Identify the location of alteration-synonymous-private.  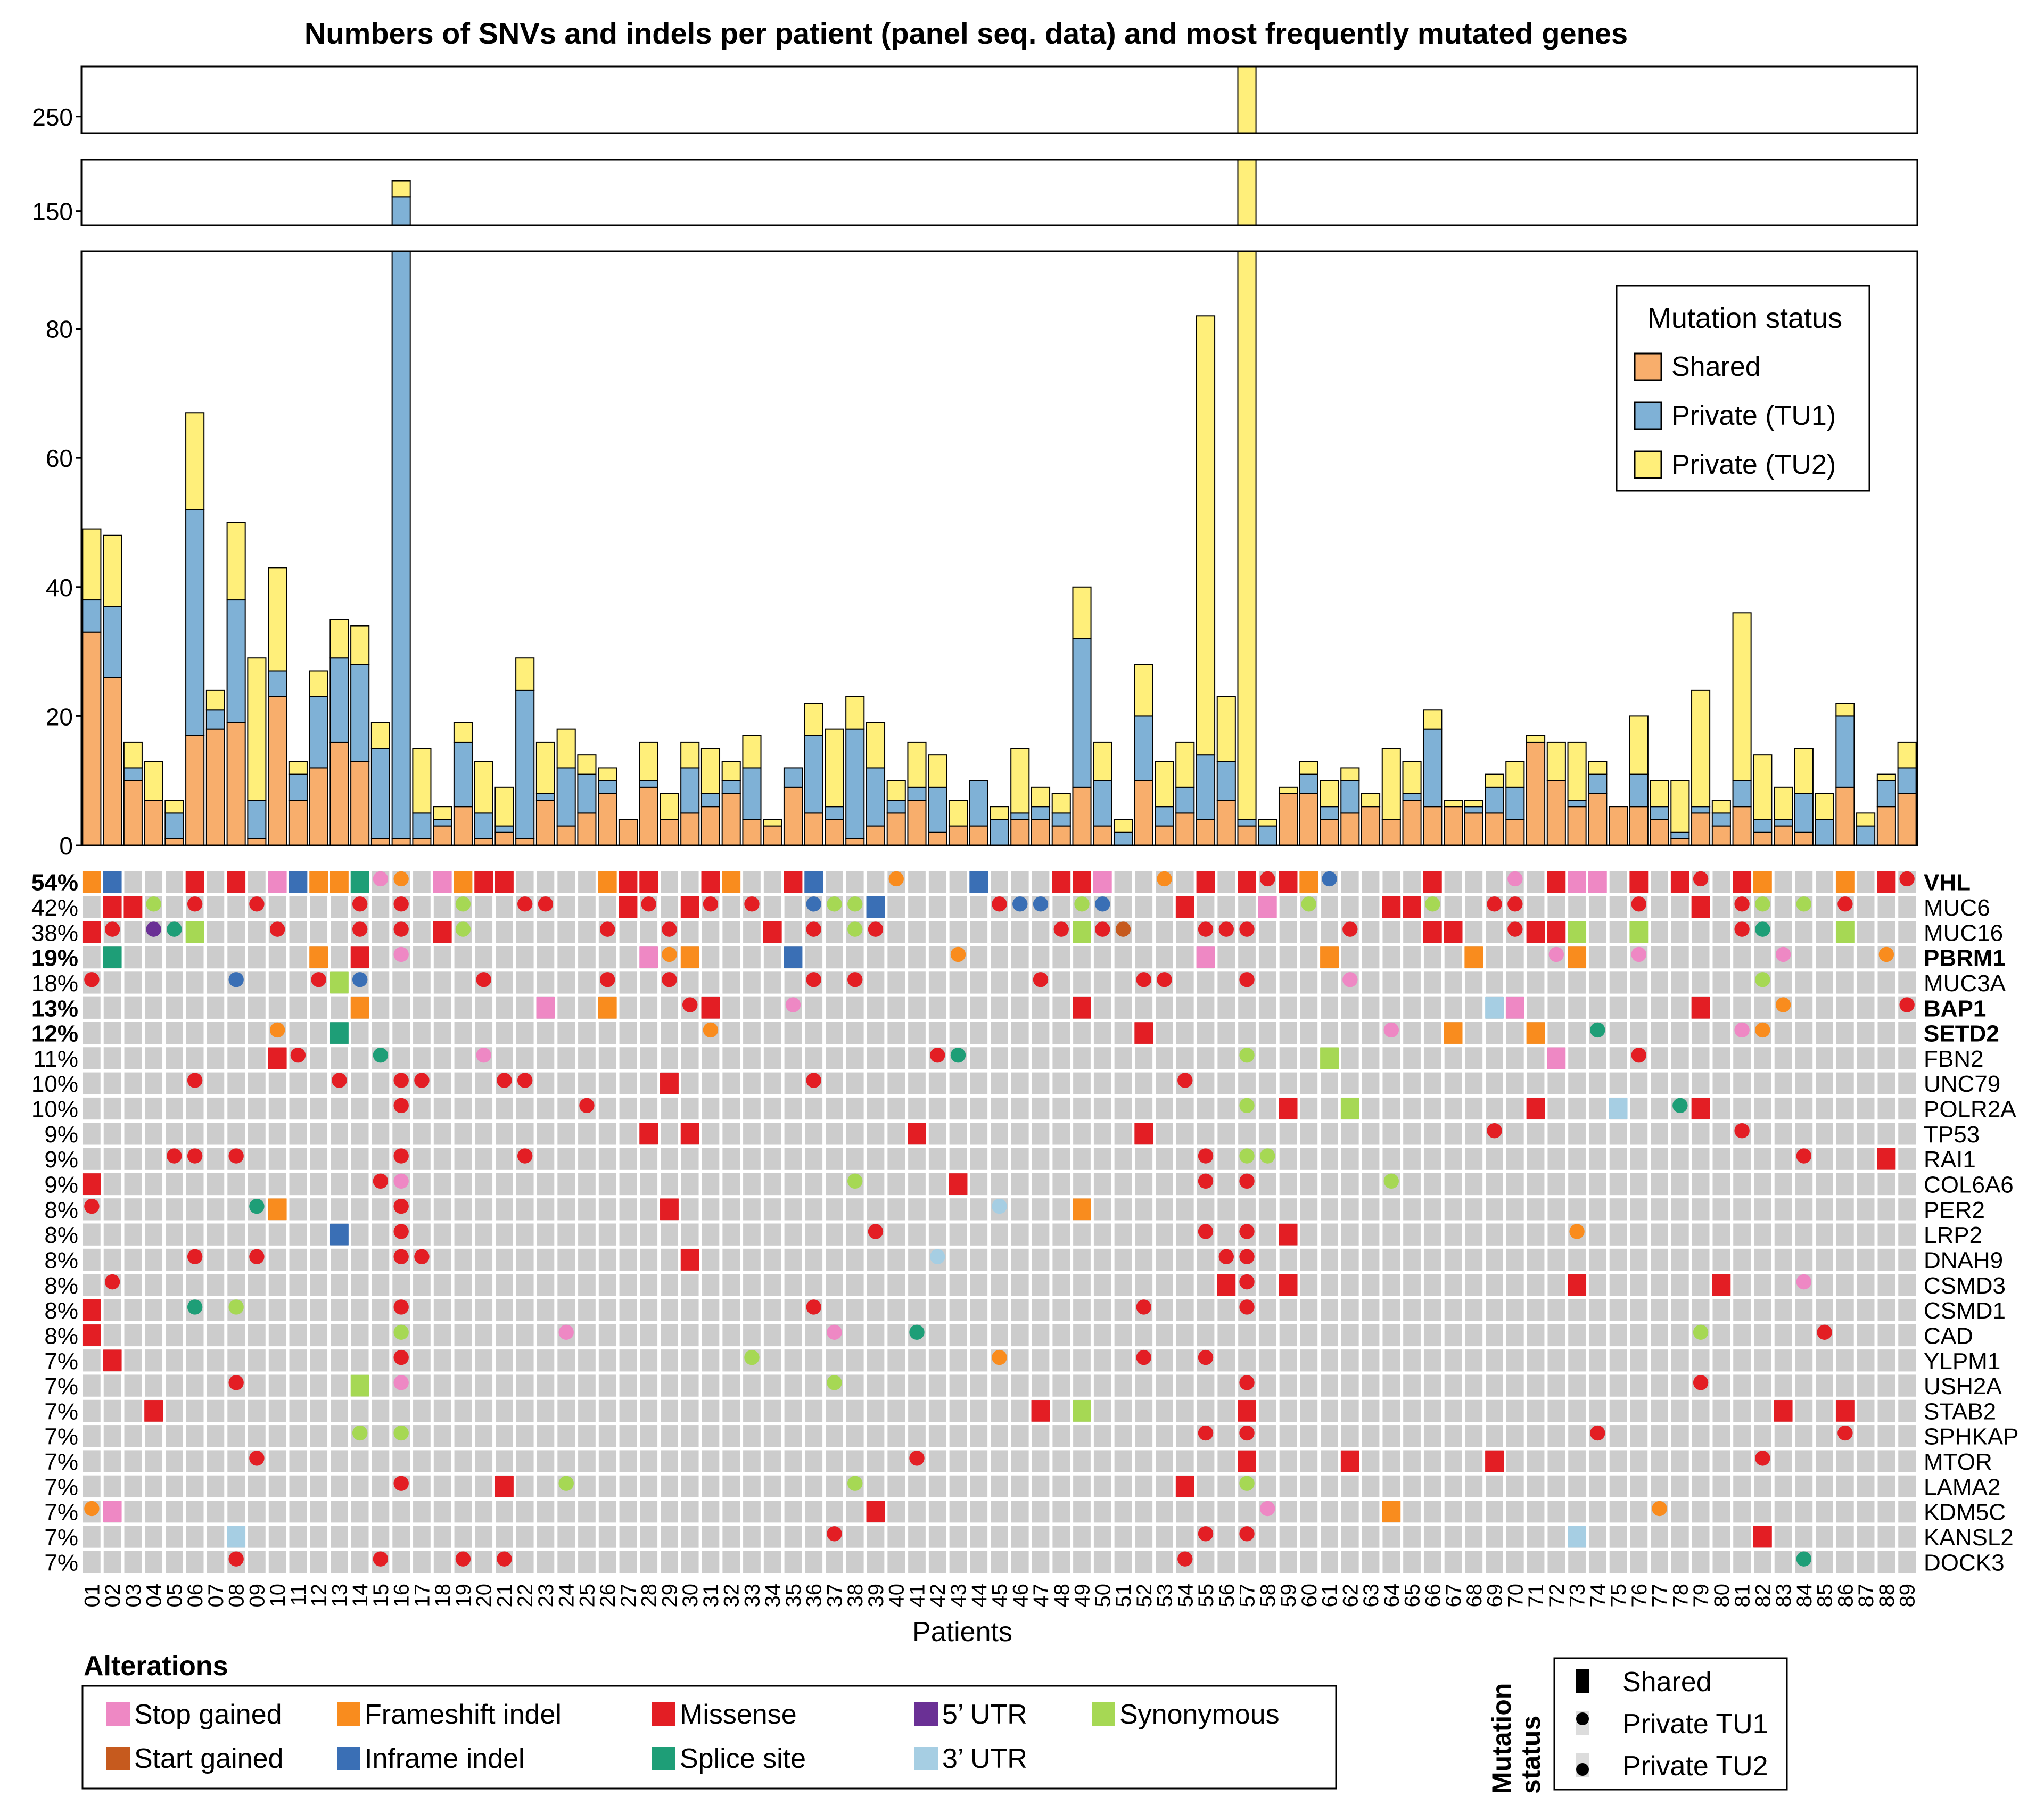
(401, 1332).